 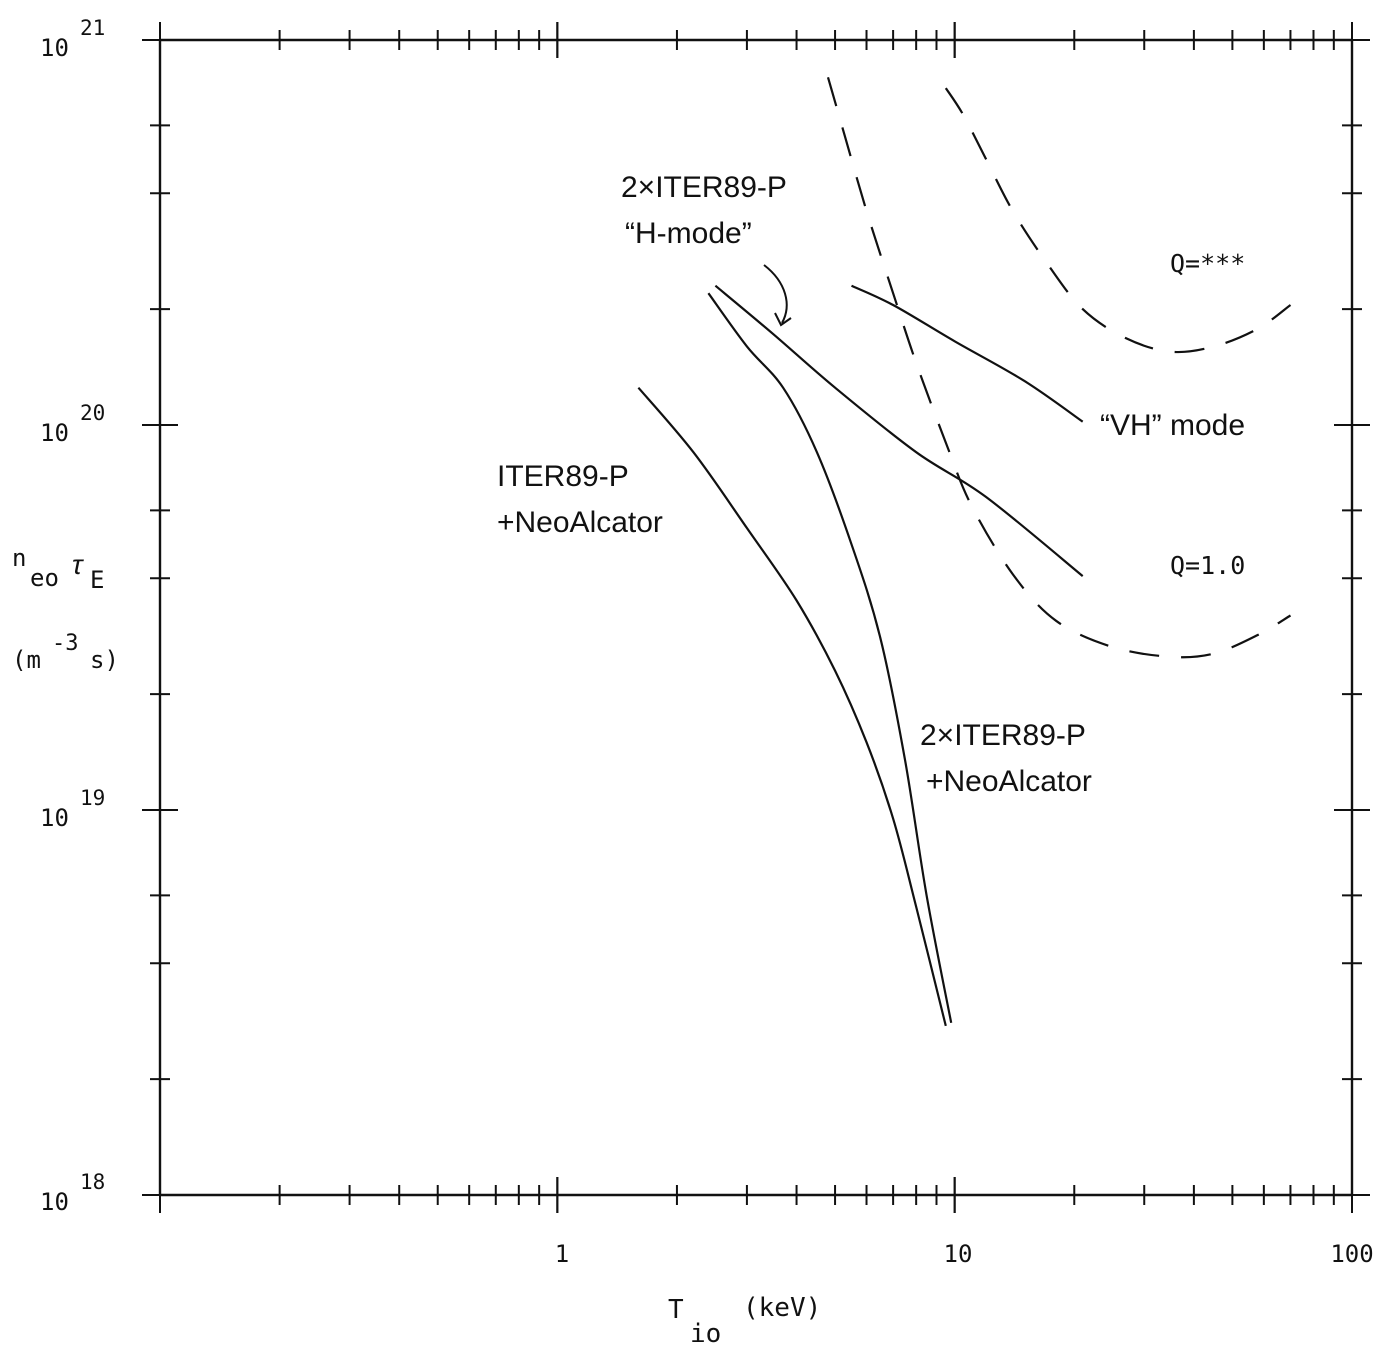 I want to click on x-axis-label-main: T, so click(x=676, y=1310).